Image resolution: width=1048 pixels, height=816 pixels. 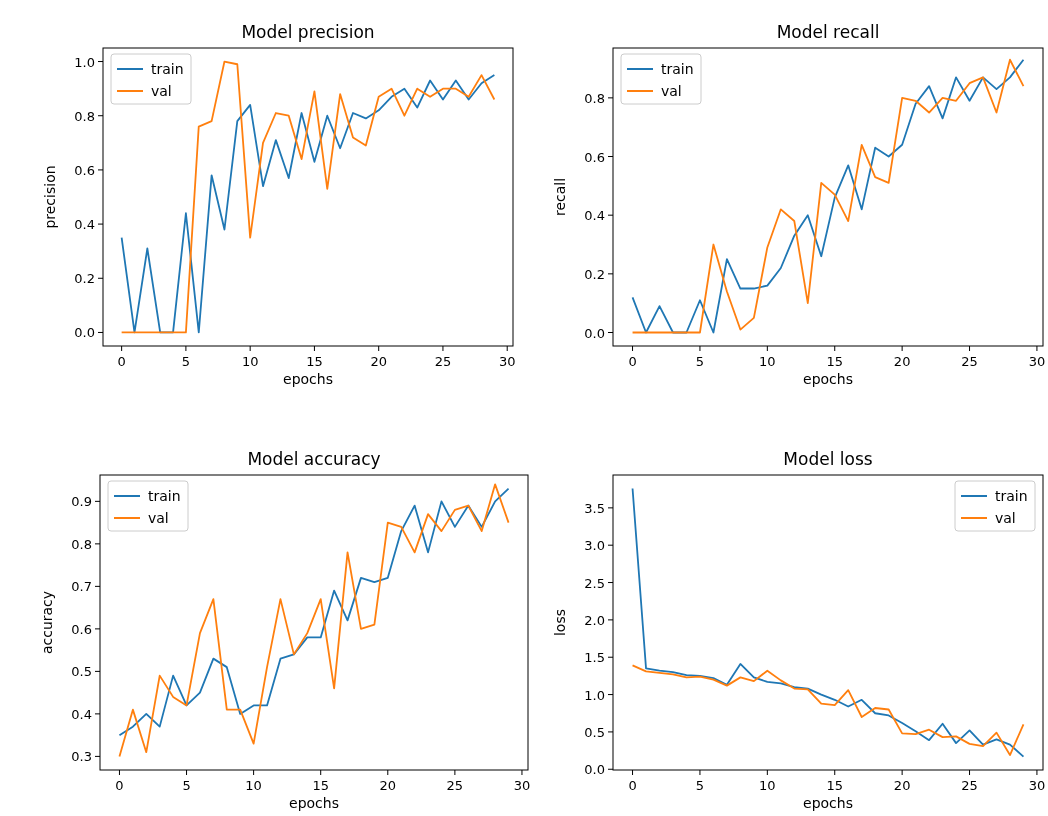 I want to click on y-axis-title: loss, so click(x=560, y=622).